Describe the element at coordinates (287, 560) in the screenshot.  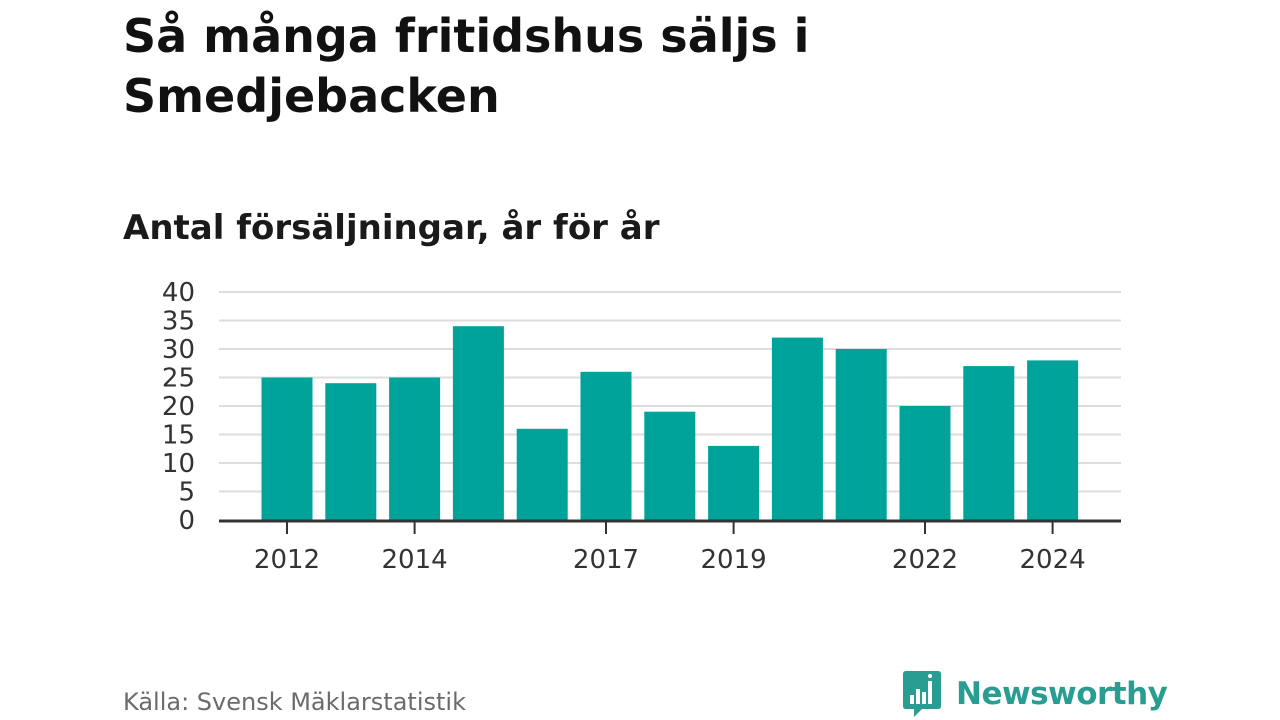
I see `x-tick-label: 2012` at that location.